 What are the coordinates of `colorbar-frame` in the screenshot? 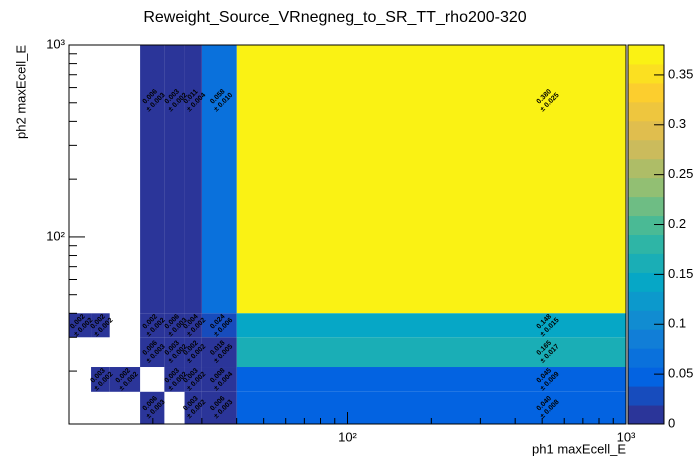 It's located at (646, 234).